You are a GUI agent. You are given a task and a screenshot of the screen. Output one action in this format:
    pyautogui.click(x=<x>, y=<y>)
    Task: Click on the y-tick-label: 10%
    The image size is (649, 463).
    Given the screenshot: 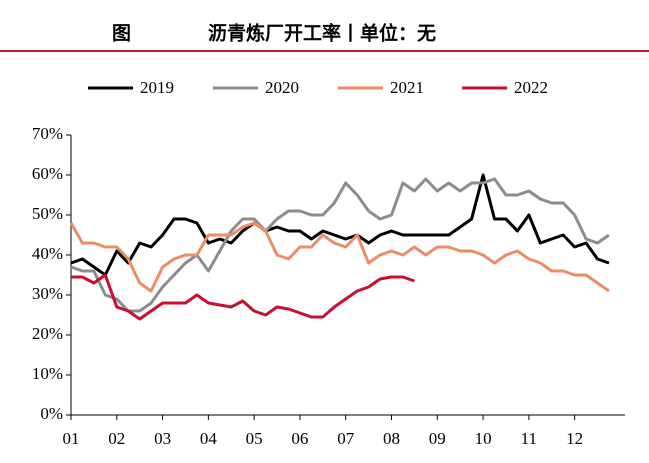 What is the action you would take?
    pyautogui.click(x=47, y=373)
    